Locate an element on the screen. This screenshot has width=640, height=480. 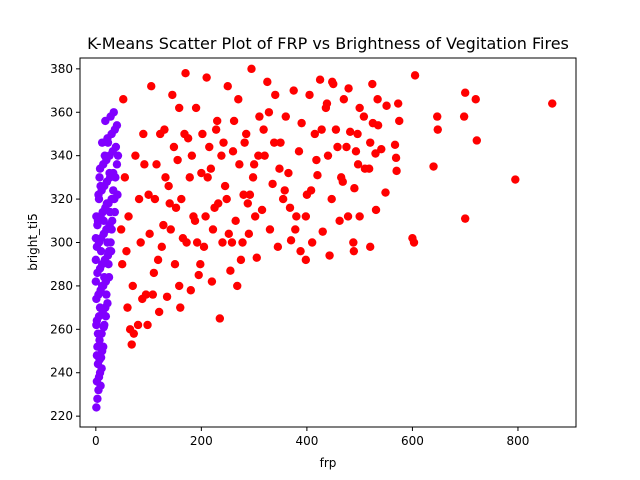
y-tick-label: 340 is located at coordinates (61, 156).